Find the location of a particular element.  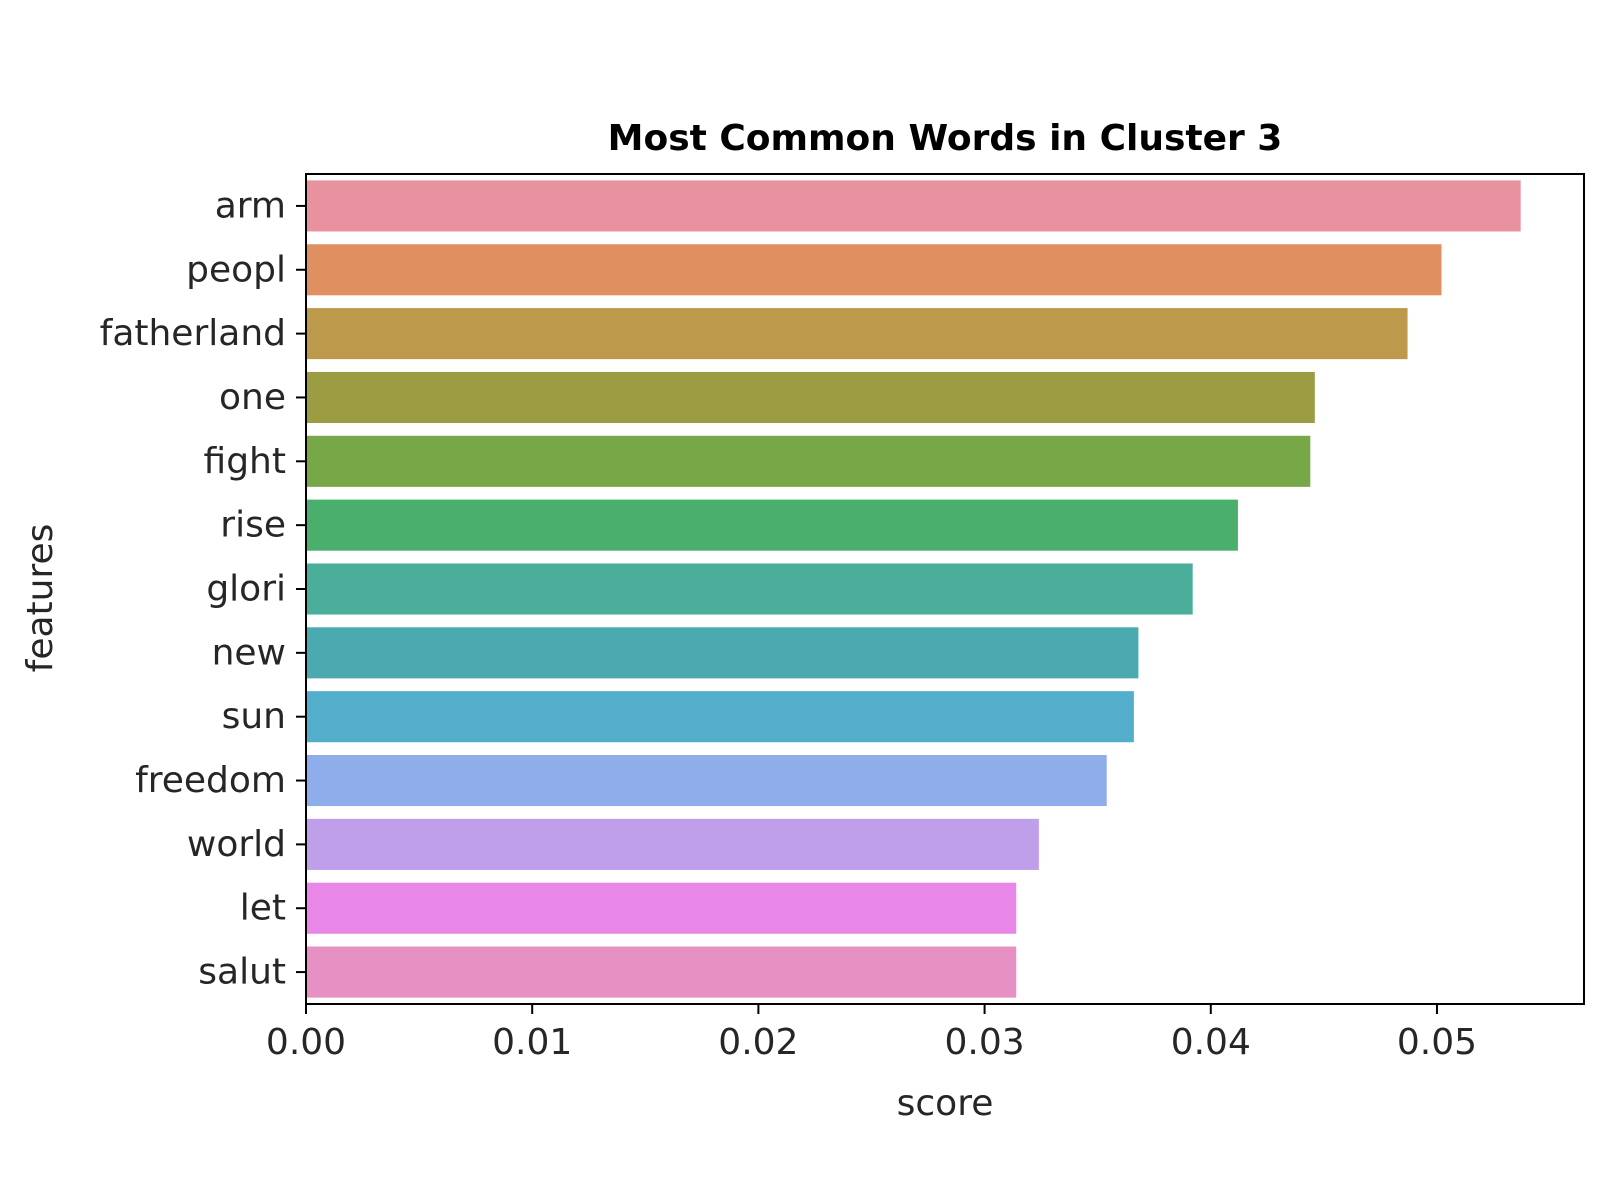

bar-glori is located at coordinates (749, 589).